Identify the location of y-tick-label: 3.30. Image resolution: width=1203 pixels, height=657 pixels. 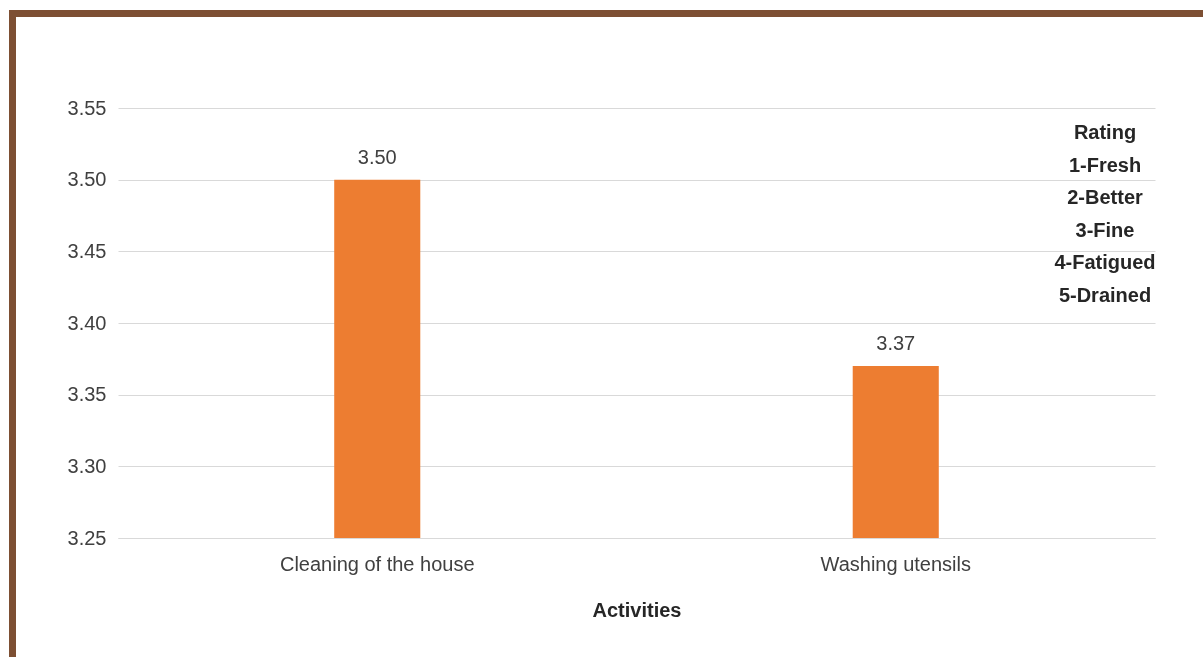
(87, 465).